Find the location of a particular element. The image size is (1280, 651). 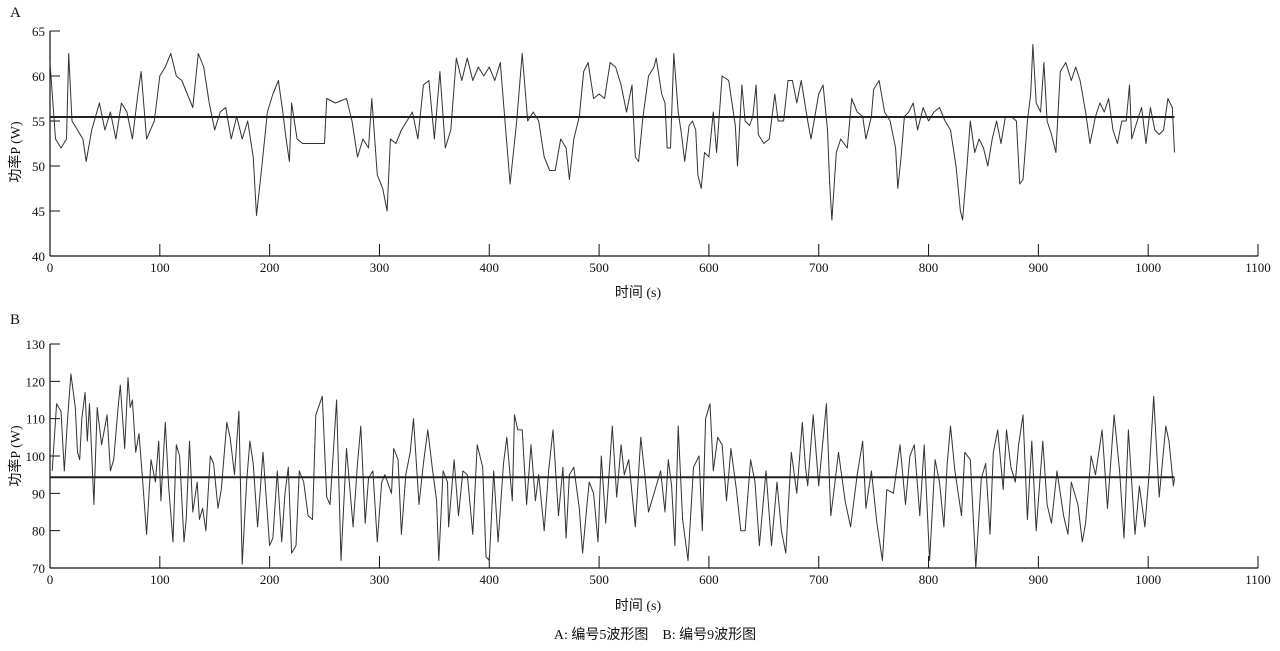

y-tick-label: 110 is located at coordinates (35, 419).